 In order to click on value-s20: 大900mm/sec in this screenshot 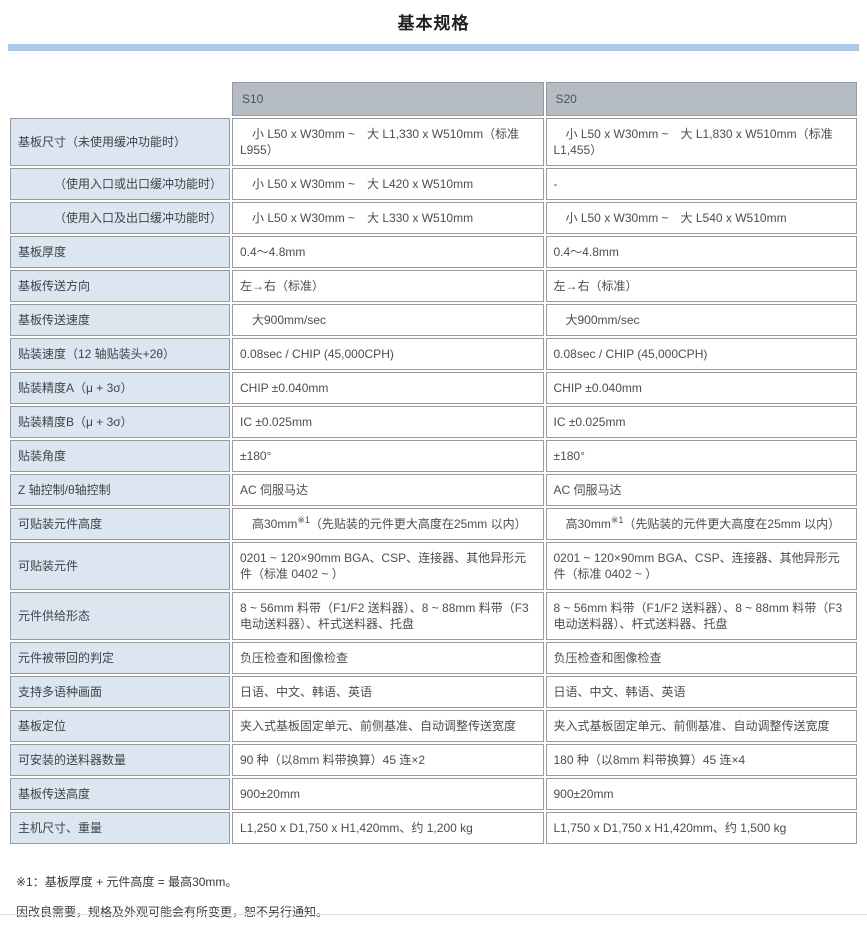, I will do `click(701, 320)`.